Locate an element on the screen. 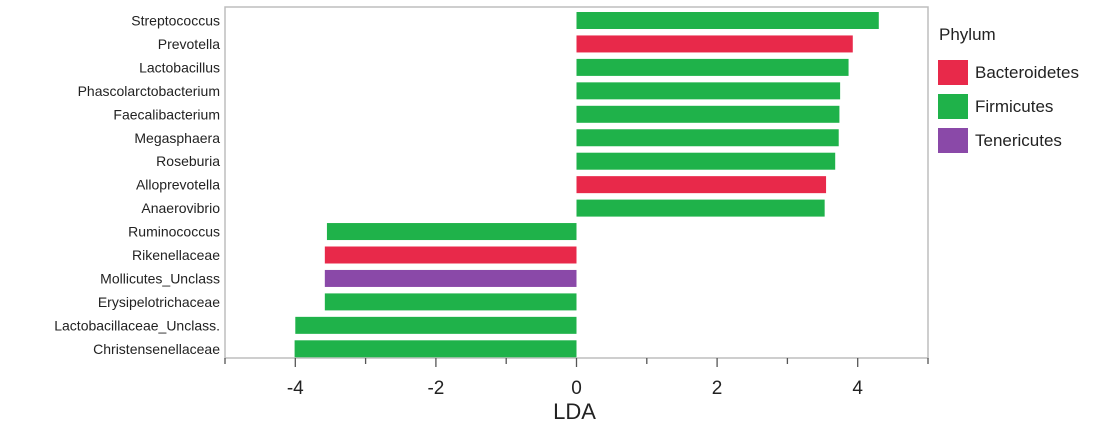 The height and width of the screenshot is (426, 1115). category-label: Anaerovibrio is located at coordinates (180, 208).